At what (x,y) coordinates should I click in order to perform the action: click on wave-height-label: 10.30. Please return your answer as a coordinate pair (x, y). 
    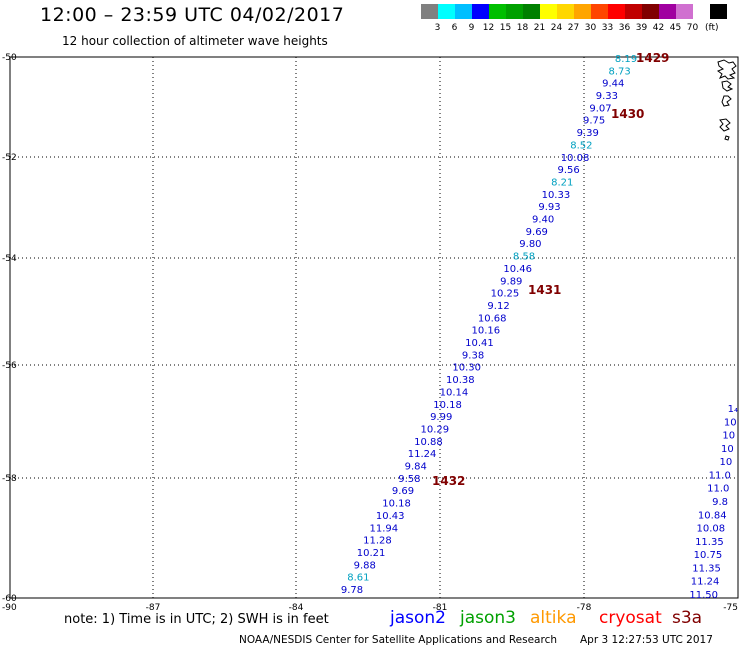
    Looking at the image, I should click on (466, 368).